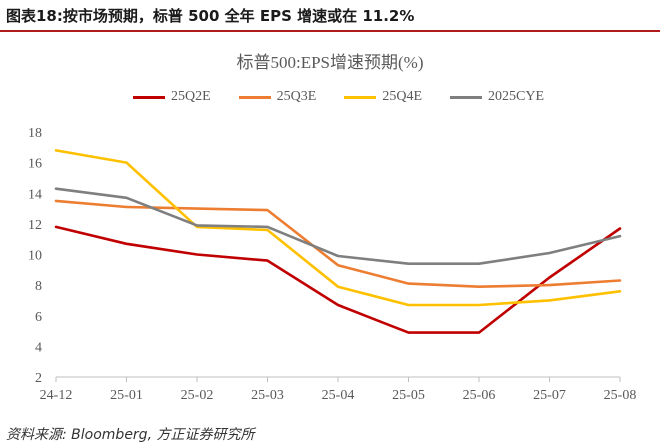  I want to click on figure-header: 图表18:按市场预期，标普 500 全年 EPS 增速或在 11.2%, so click(330, 15).